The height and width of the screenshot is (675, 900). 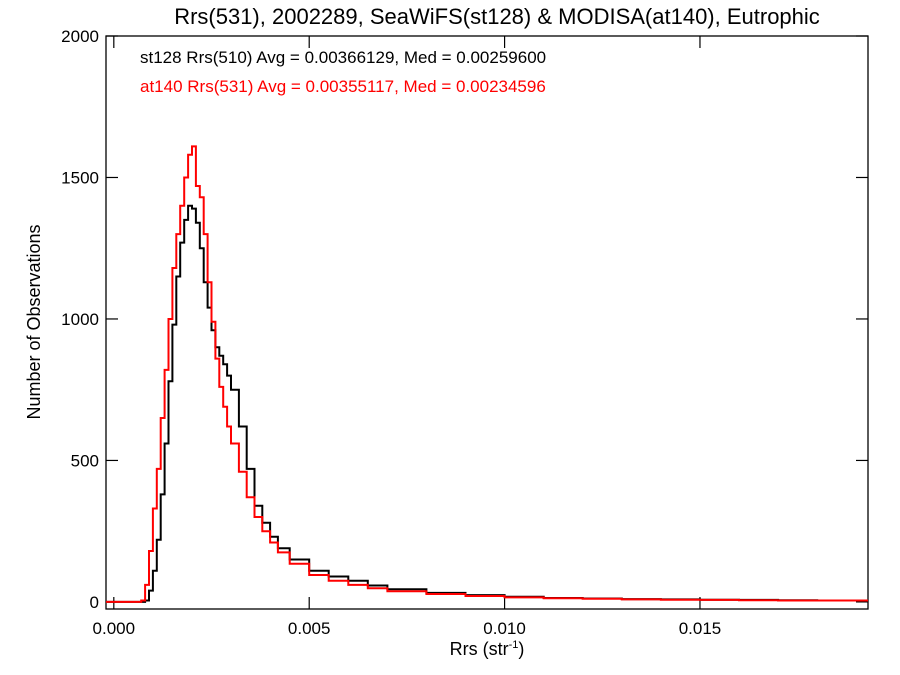 What do you see at coordinates (700, 628) in the screenshot?
I see `x-tick-label-3: 0.015` at bounding box center [700, 628].